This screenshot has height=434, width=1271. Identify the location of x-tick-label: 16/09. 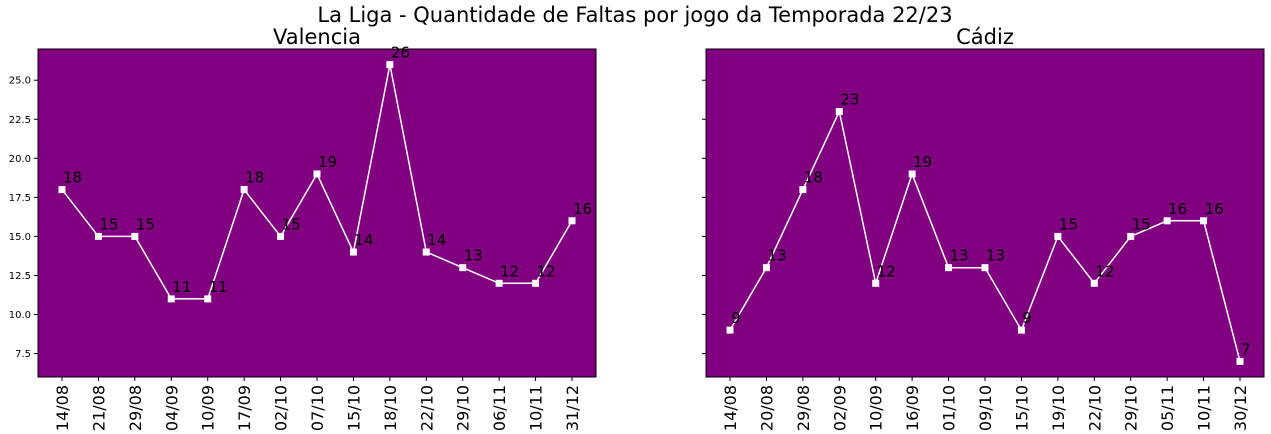
(912, 408).